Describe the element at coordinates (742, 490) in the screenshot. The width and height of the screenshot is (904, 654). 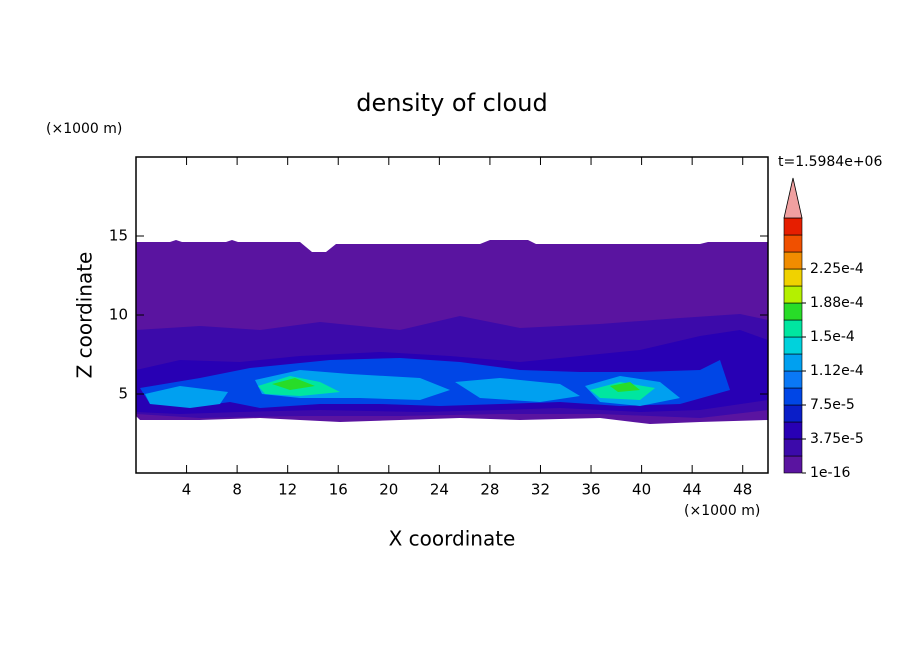
I see `x-tick-label: 48` at that location.